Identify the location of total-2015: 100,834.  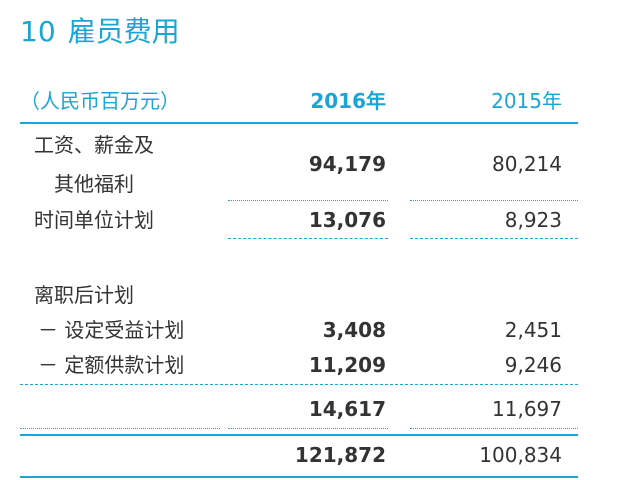
(520, 455).